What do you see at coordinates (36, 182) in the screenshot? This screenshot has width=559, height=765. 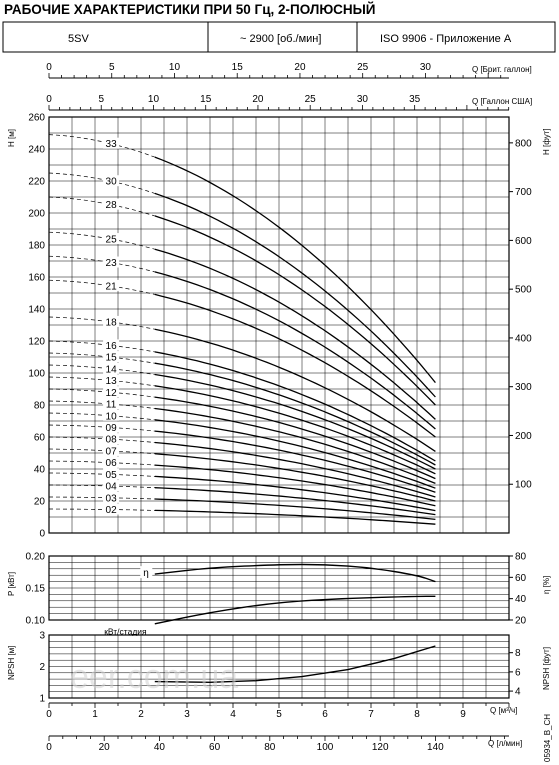 I see `y-tick-label: 220` at bounding box center [36, 182].